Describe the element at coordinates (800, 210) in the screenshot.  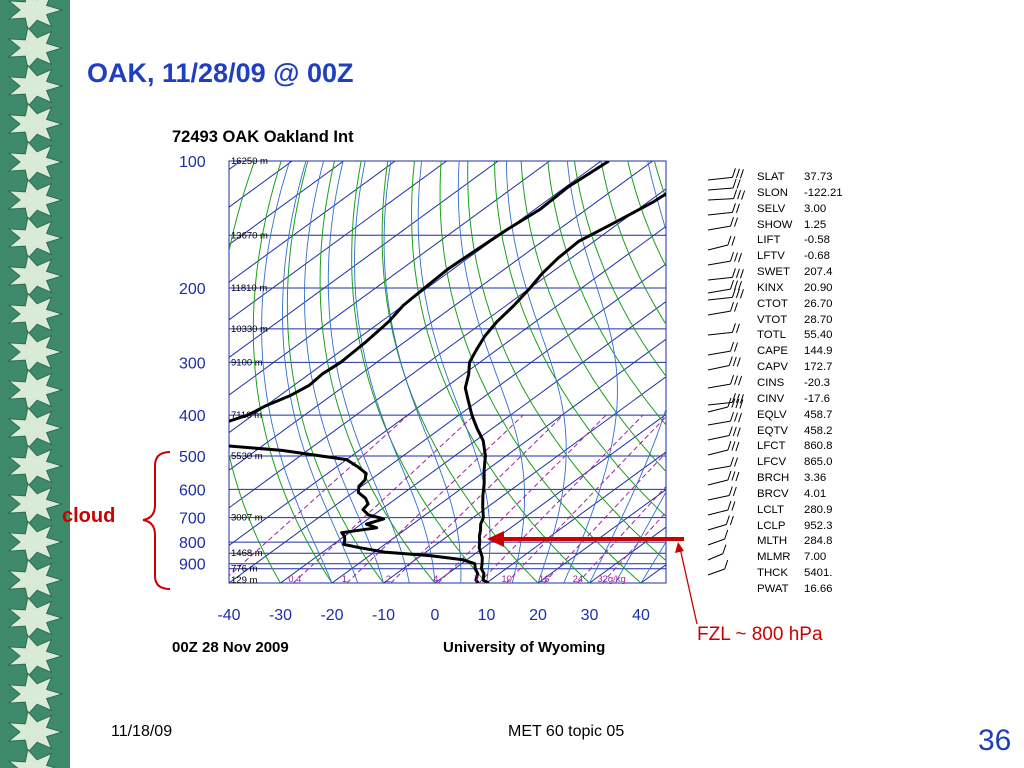
I see `index-row: SELV 3.00` at that location.